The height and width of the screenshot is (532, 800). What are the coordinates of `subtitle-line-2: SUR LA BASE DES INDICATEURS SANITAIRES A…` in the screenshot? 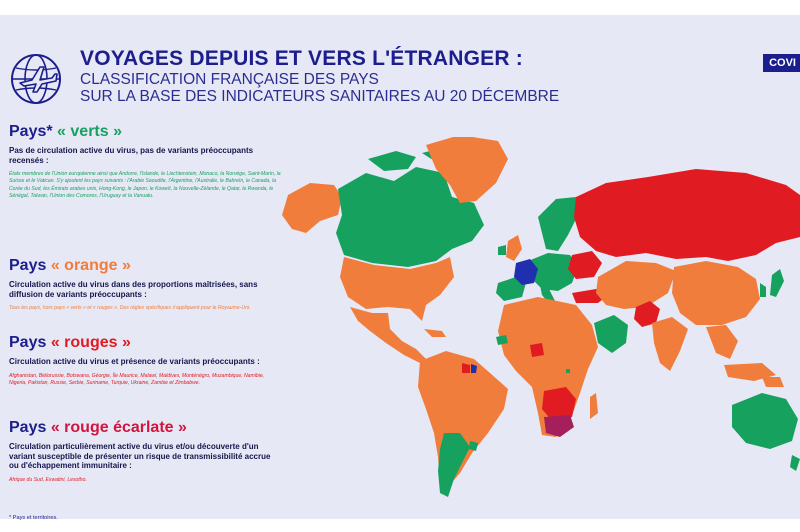 It's located at (320, 96).